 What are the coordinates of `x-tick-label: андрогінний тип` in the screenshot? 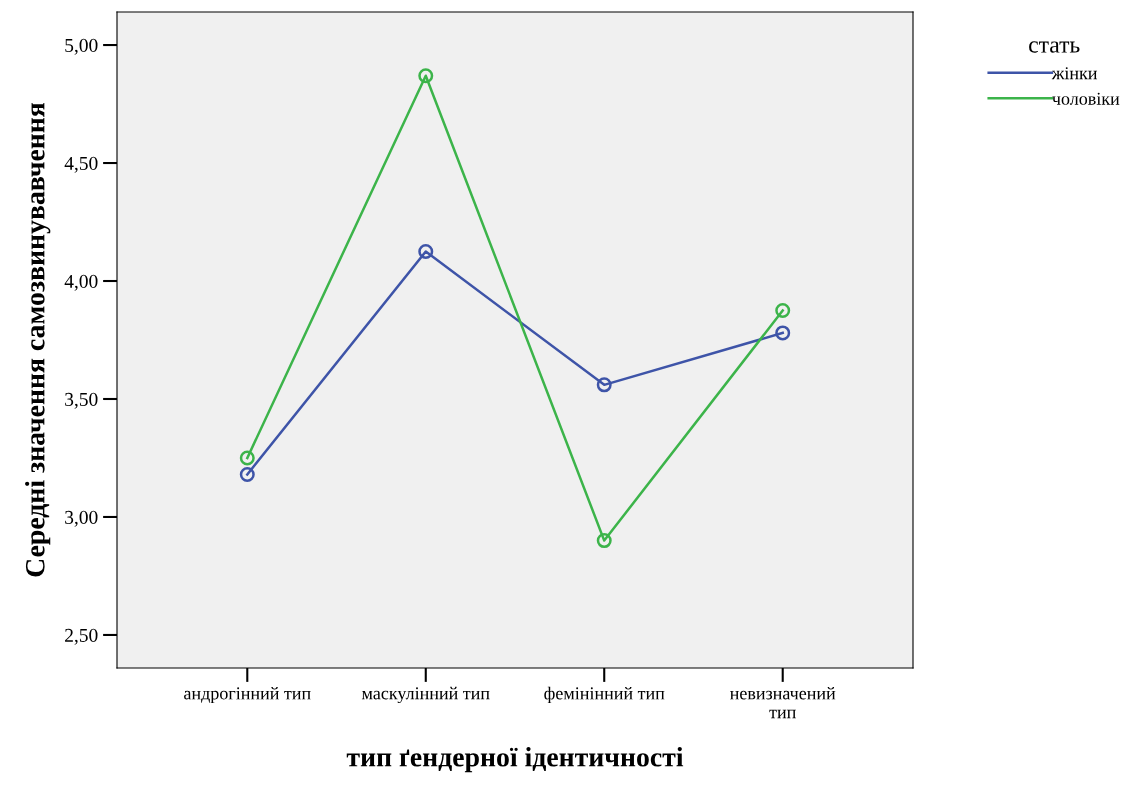 It's located at (247, 695).